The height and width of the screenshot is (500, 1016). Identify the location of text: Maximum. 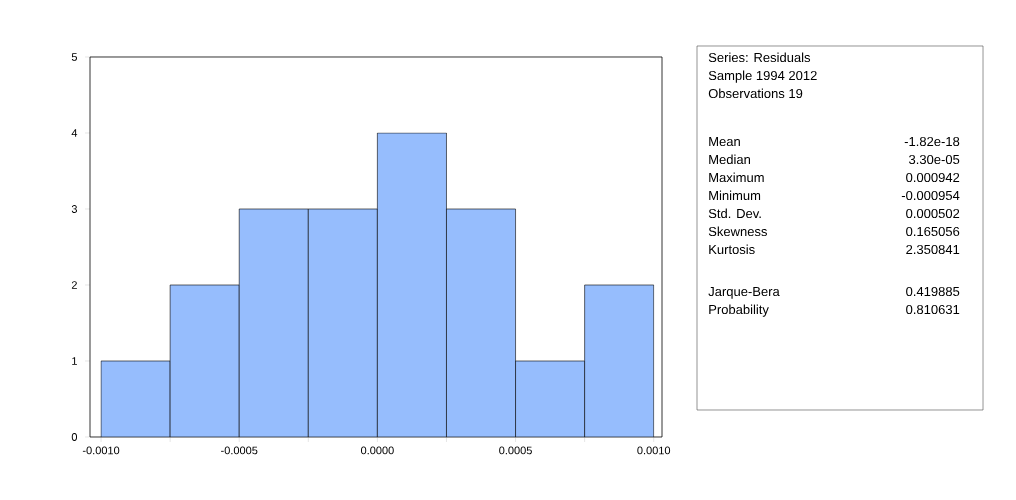
(736, 177).